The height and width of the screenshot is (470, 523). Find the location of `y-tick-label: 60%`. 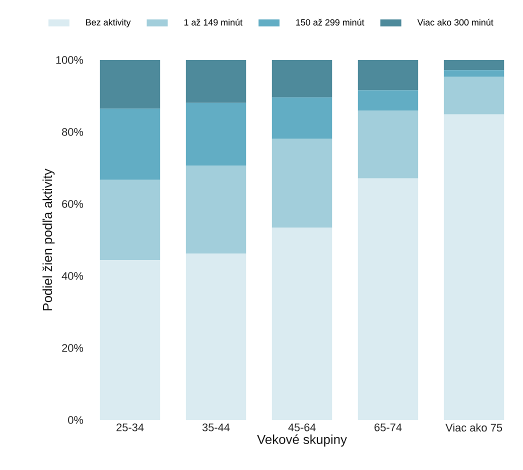

y-tick-label: 60% is located at coordinates (73, 204).